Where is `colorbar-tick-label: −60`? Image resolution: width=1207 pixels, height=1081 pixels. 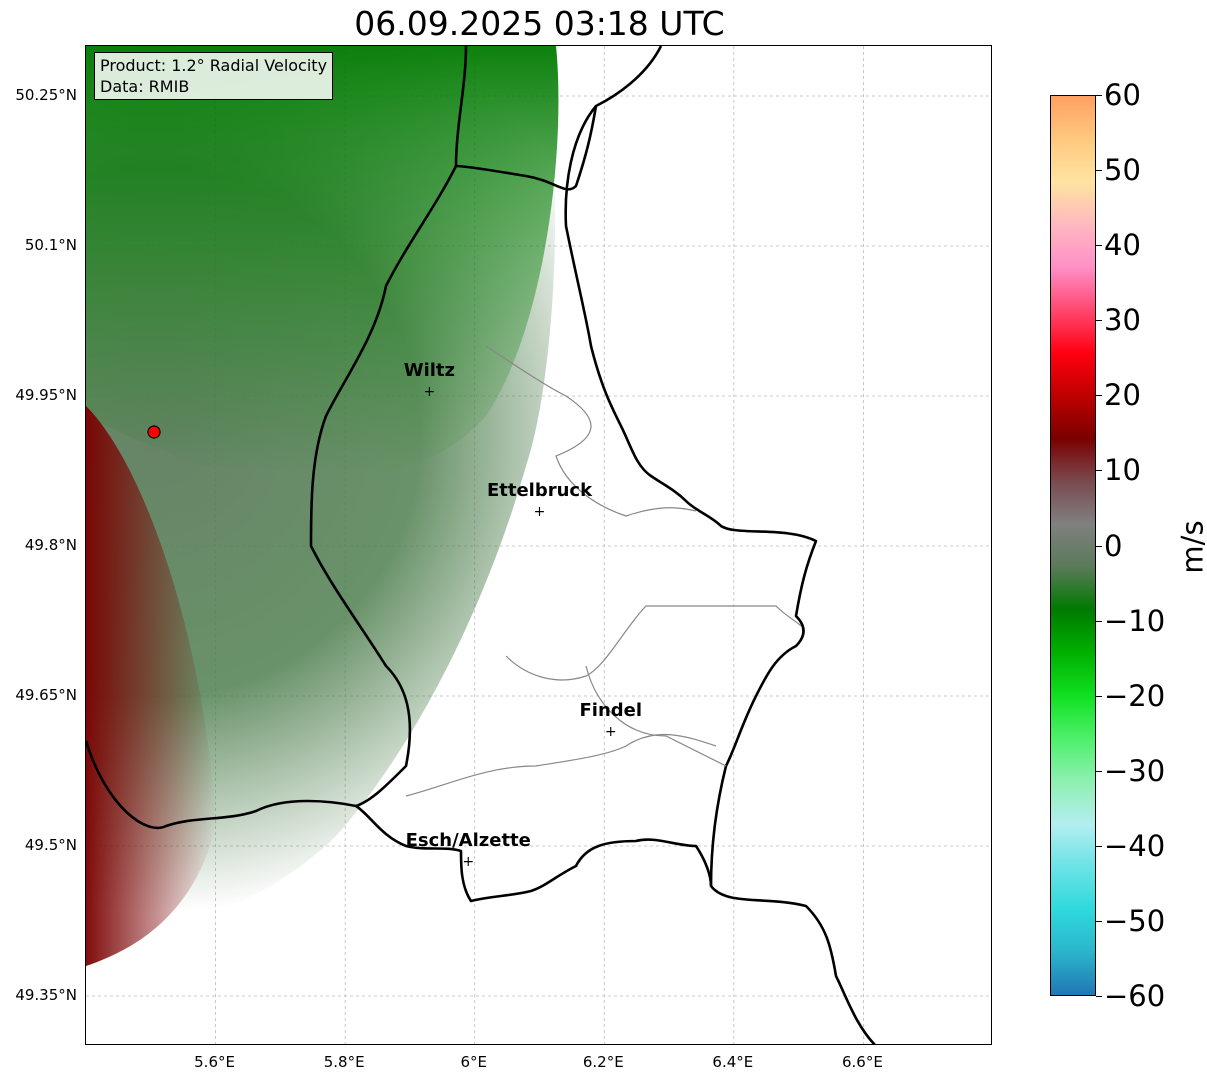
colorbar-tick-label: −60 is located at coordinates (1135, 996).